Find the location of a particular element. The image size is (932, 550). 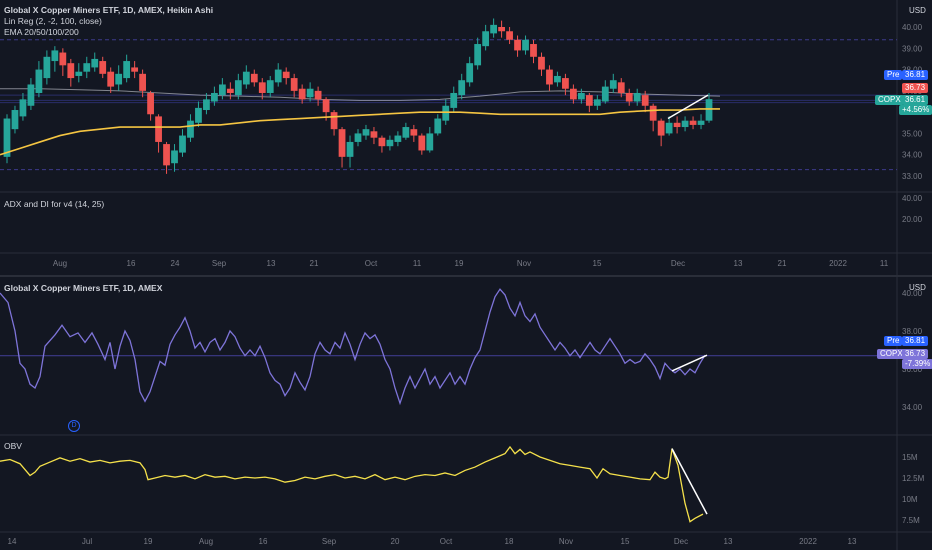

bottom-time-tick: Oct is located at coordinates (446, 541).